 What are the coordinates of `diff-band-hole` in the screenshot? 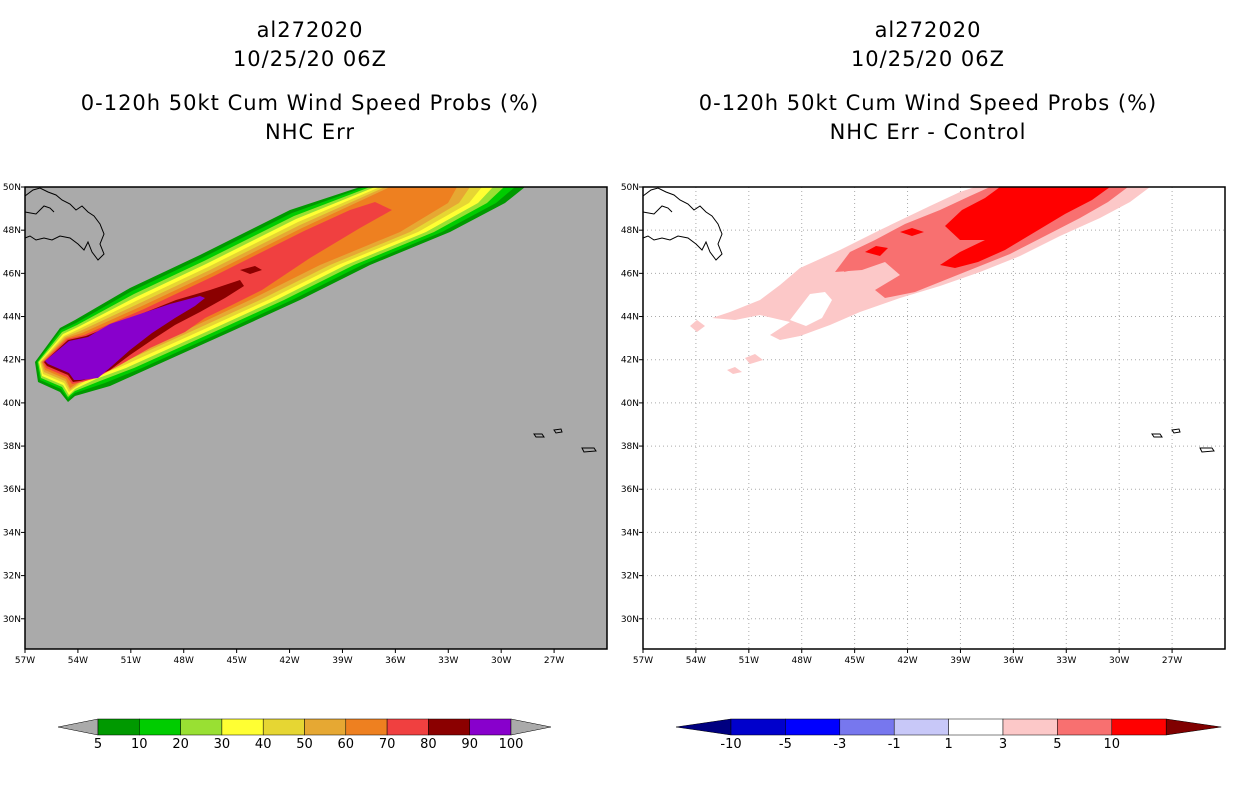 It's located at (811, 309).